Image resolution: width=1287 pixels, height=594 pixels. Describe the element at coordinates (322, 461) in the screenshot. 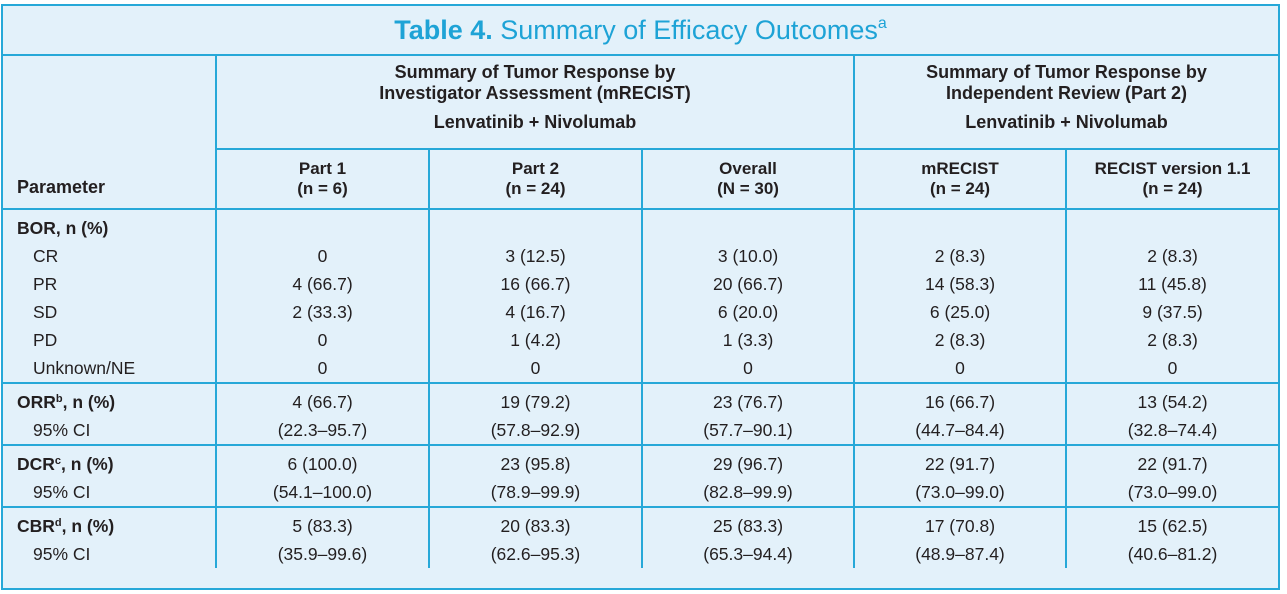

I see `cell: 6 (100.0)` at that location.